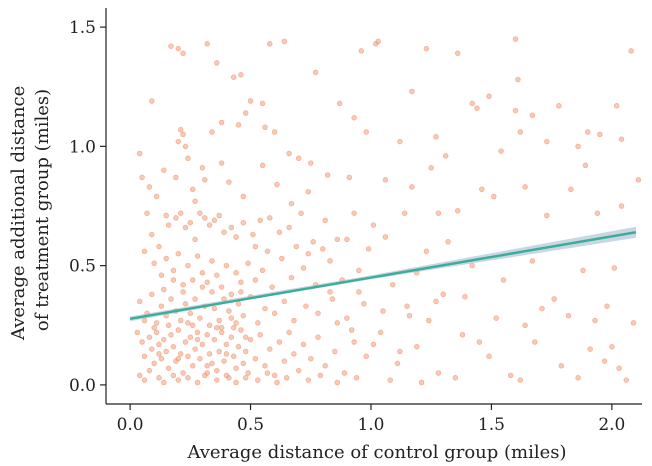  I want to click on y-tick-label: 0.0, so click(82, 386).